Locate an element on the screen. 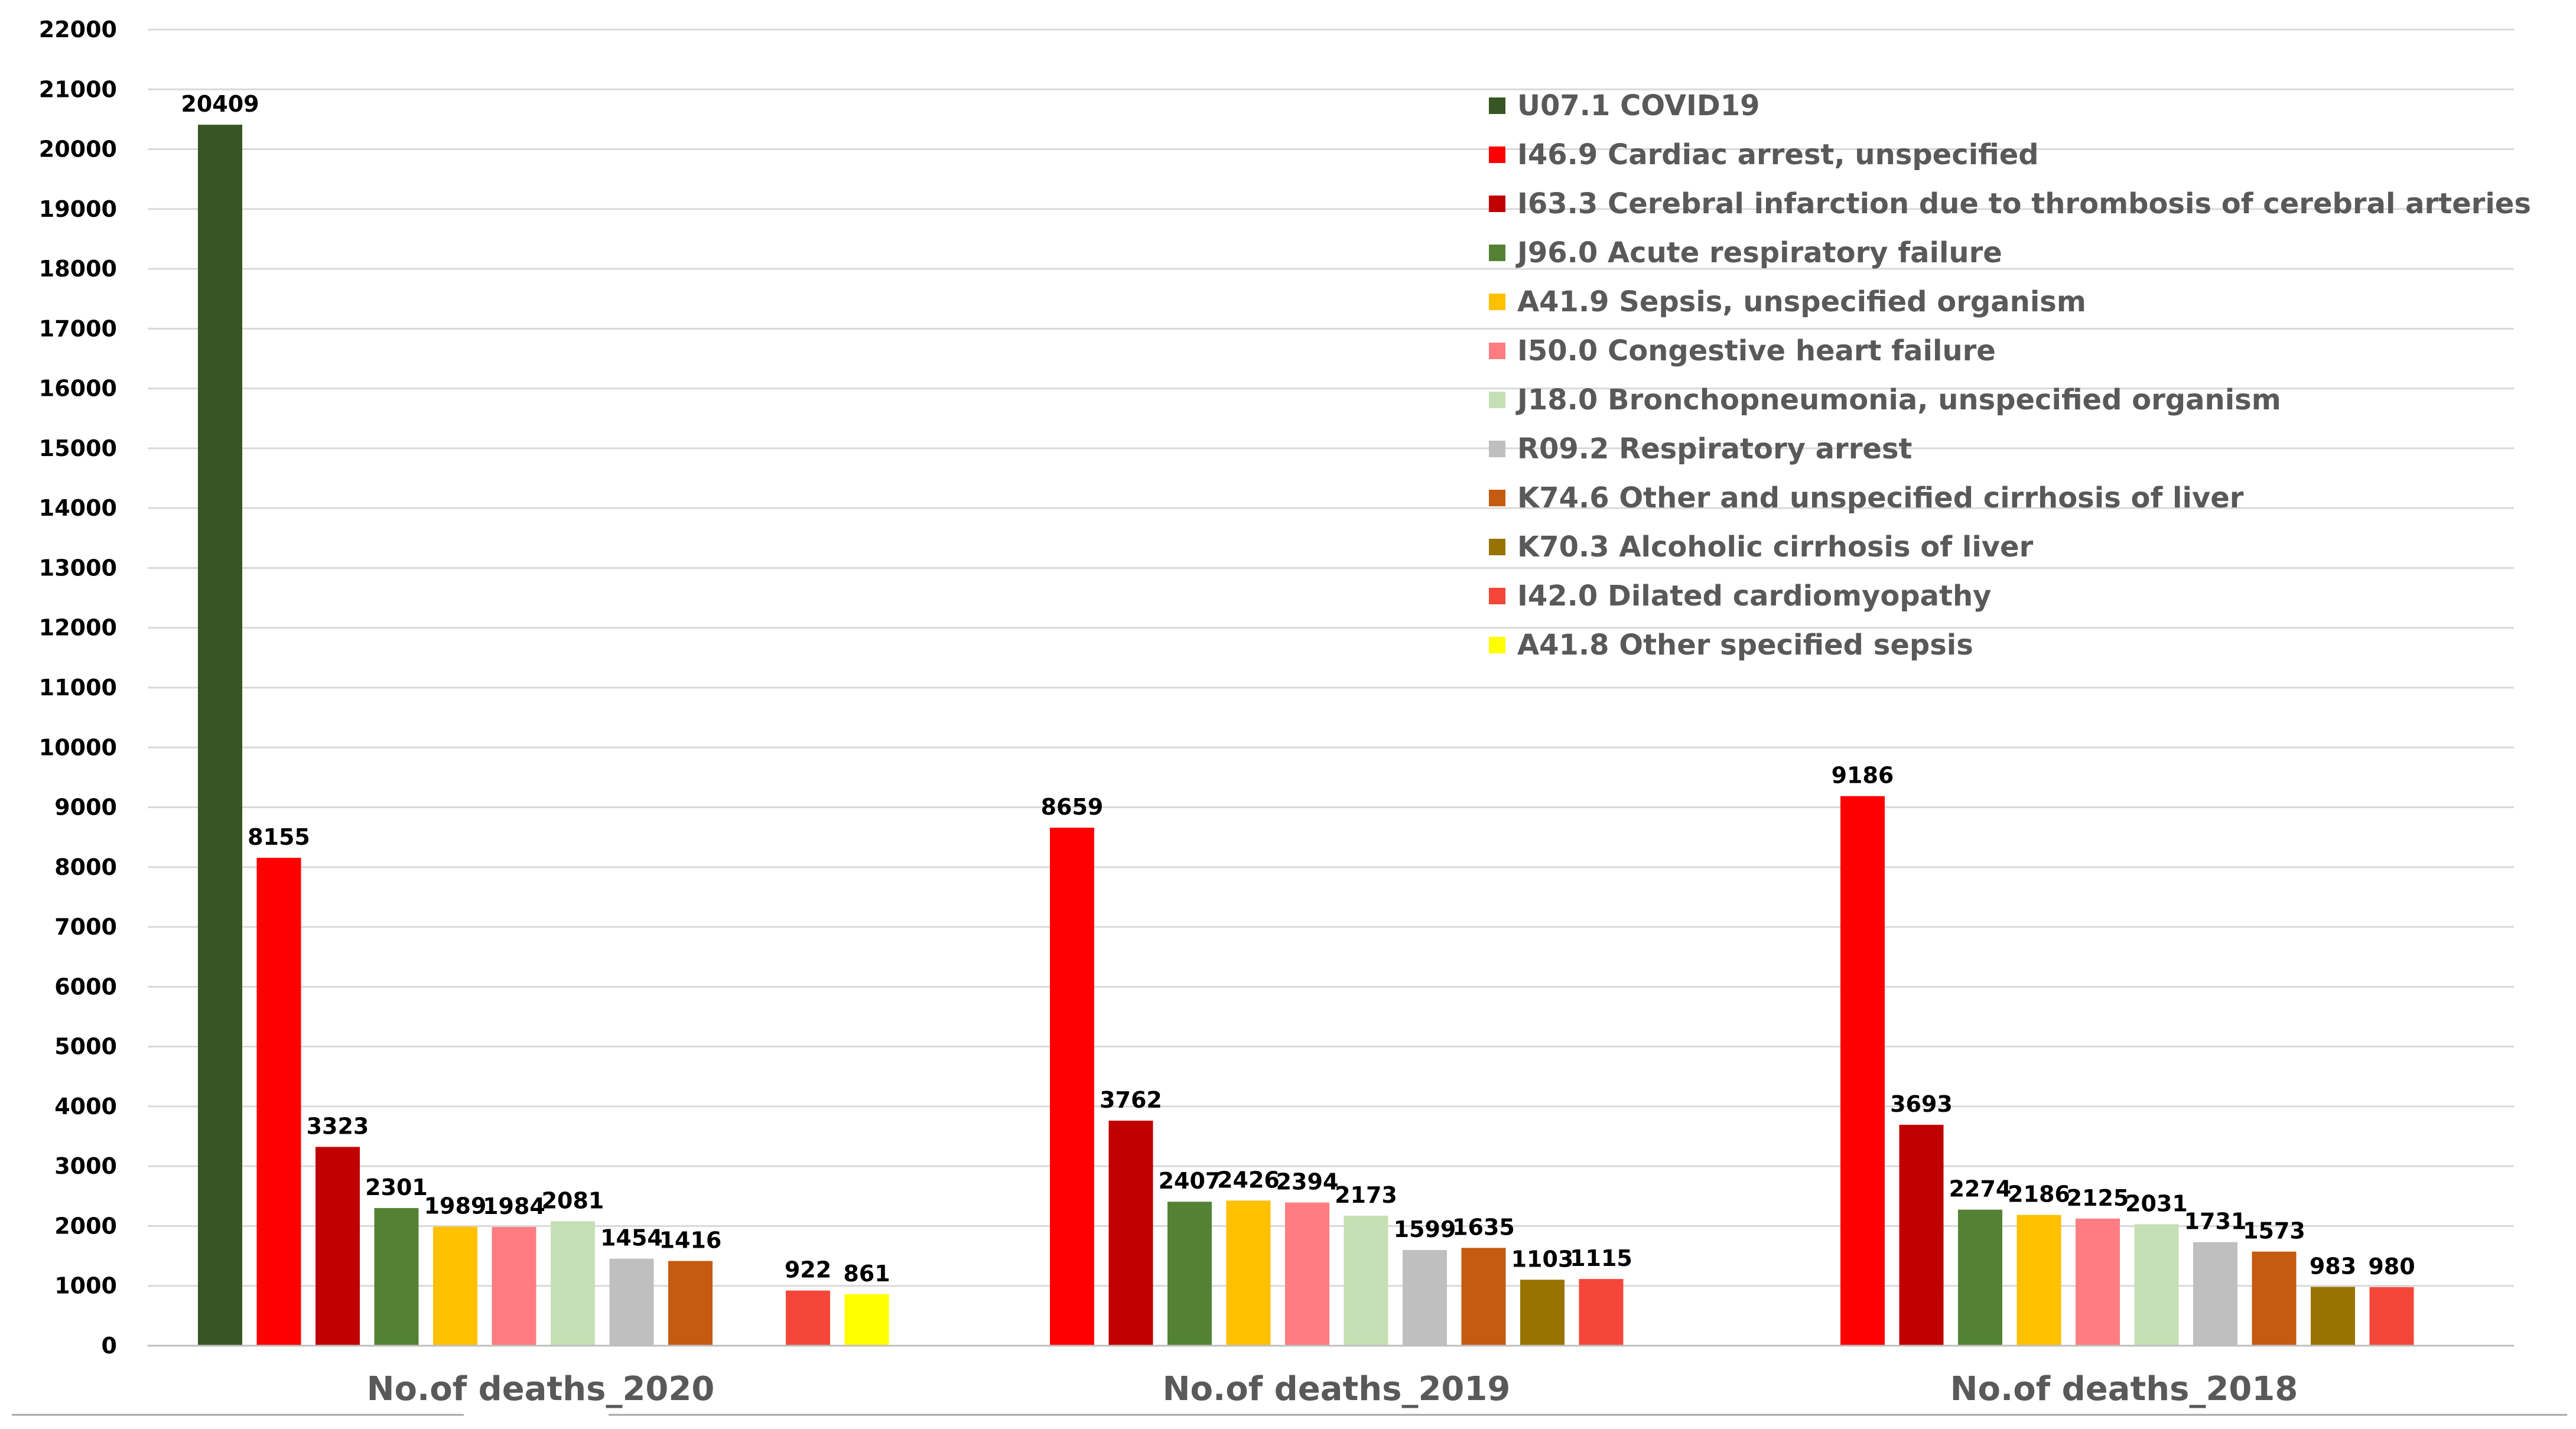 The width and height of the screenshot is (2576, 1429). data-label: 8659 is located at coordinates (1072, 807).